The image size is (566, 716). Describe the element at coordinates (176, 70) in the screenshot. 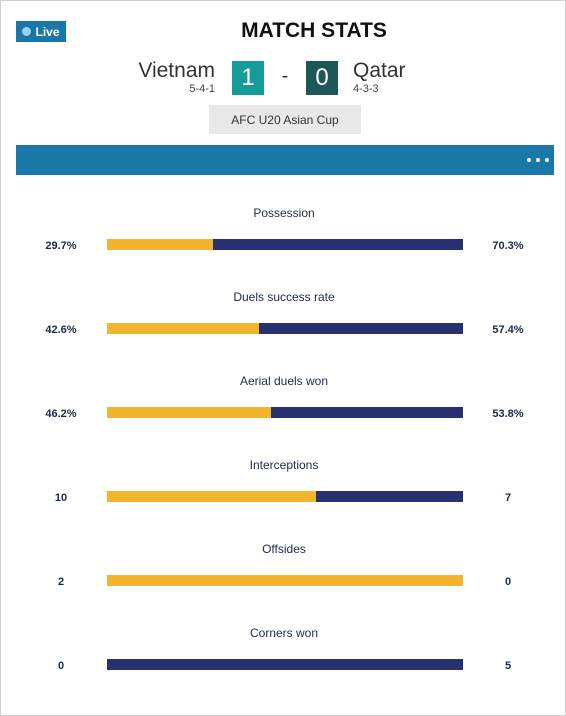

I see `home-team-name: Vietnam` at that location.